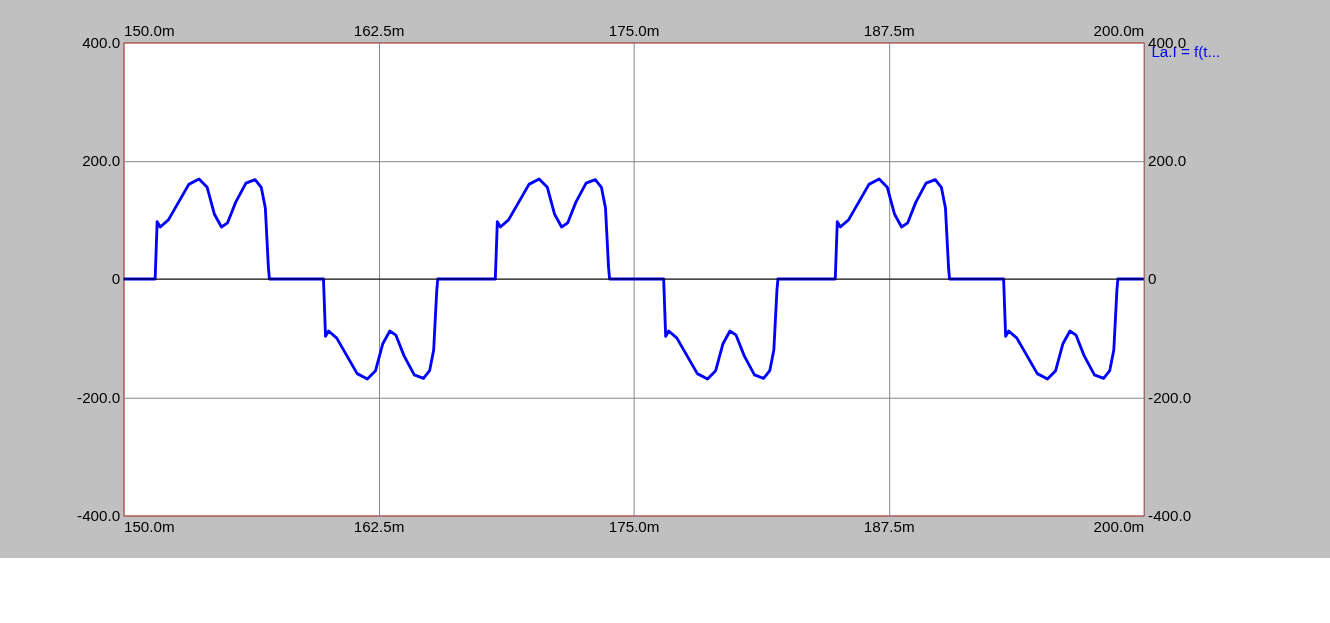 The width and height of the screenshot is (1330, 623). I want to click on x-tick-label: 187.5m, so click(889, 527).